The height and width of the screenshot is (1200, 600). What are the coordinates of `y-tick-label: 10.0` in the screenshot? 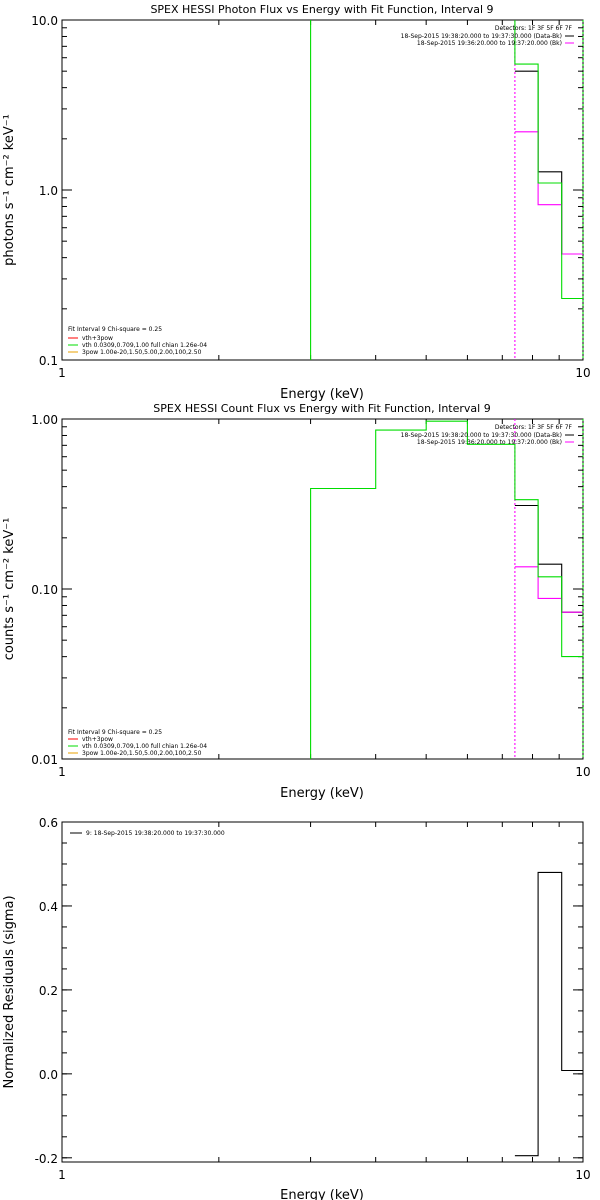 It's located at (44, 21).